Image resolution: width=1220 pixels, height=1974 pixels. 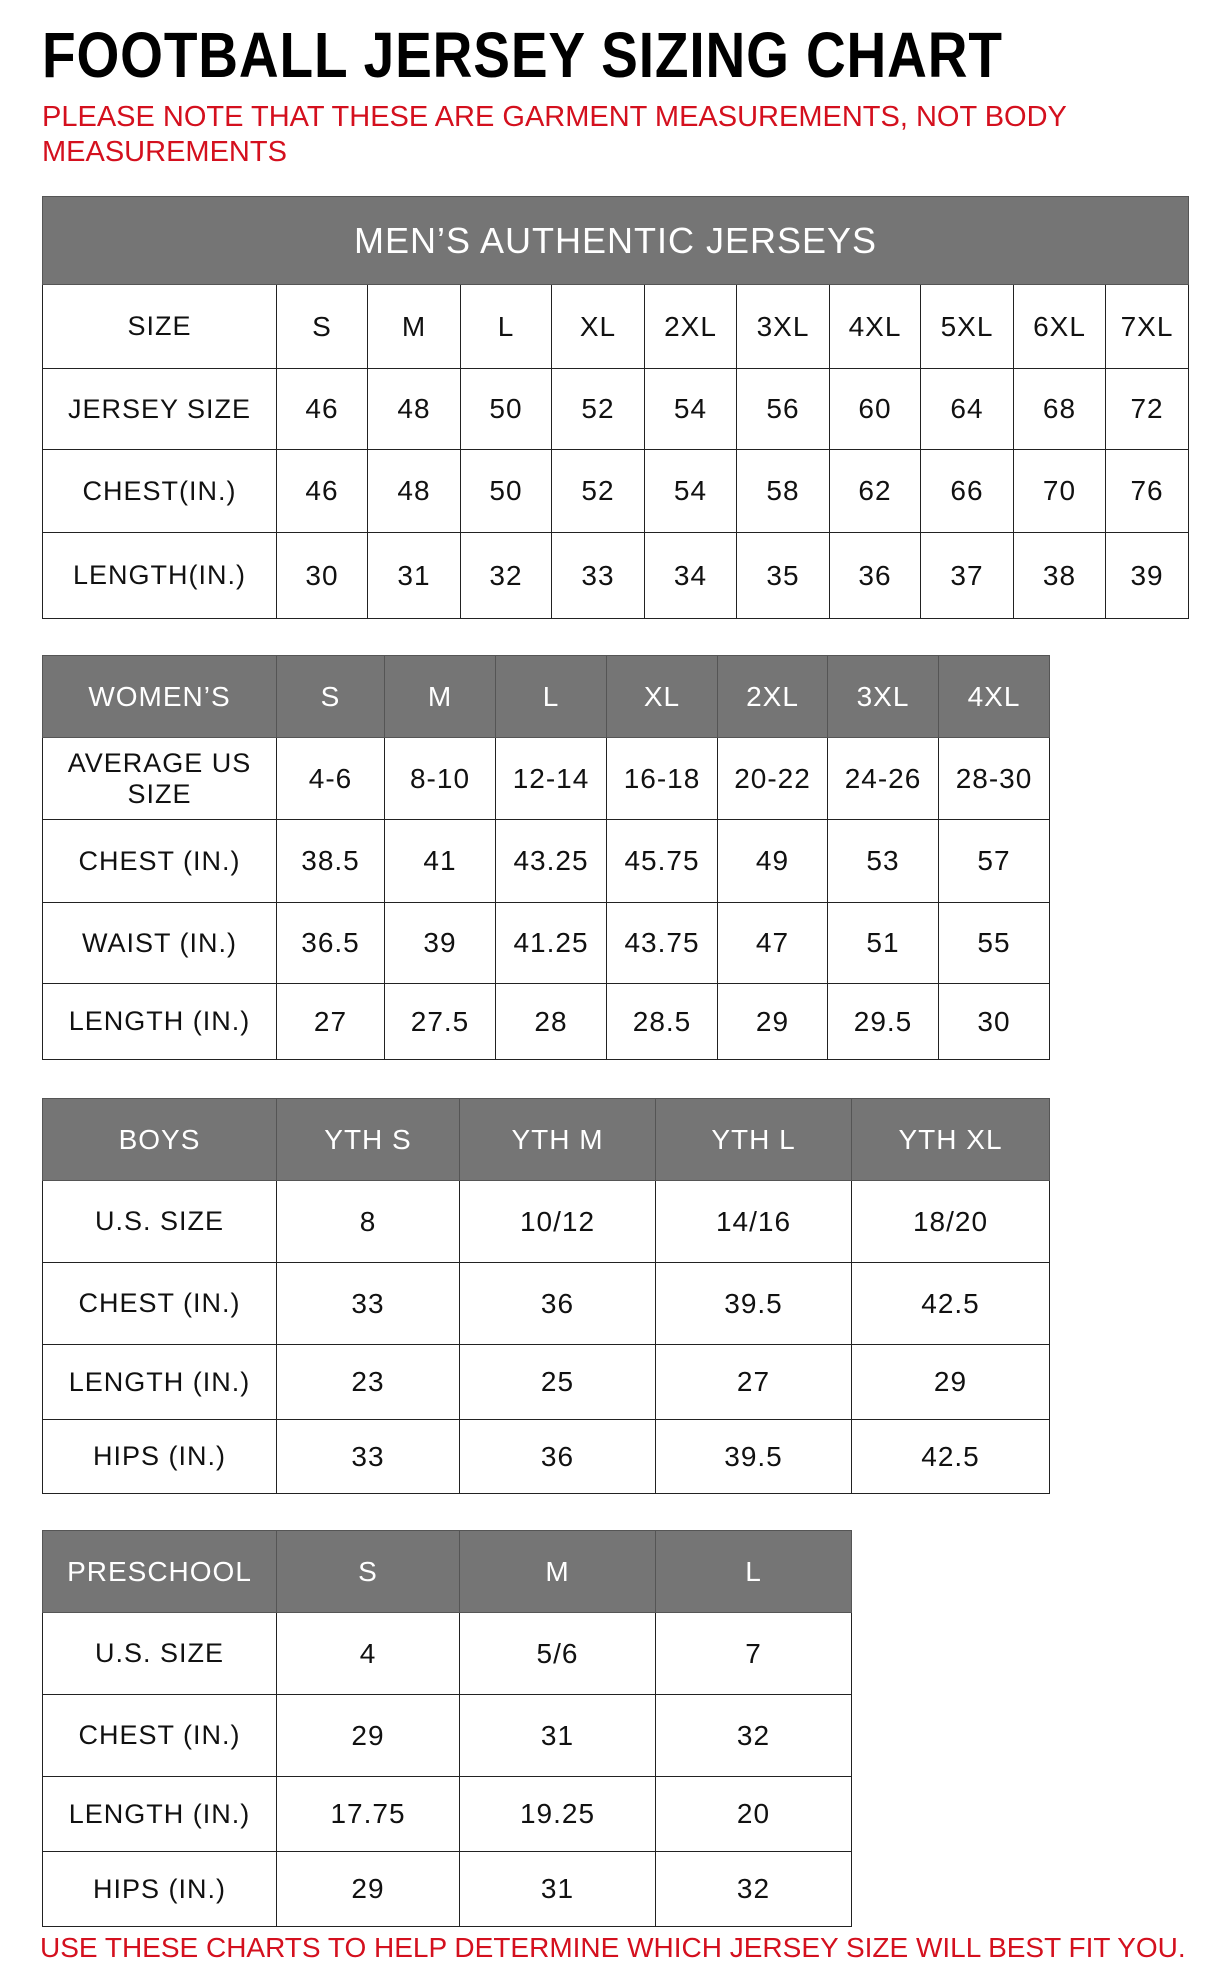 I want to click on table-row: WAIST (IN.) 36.5 39 41.25 43.75 47 51 55, so click(x=546, y=943).